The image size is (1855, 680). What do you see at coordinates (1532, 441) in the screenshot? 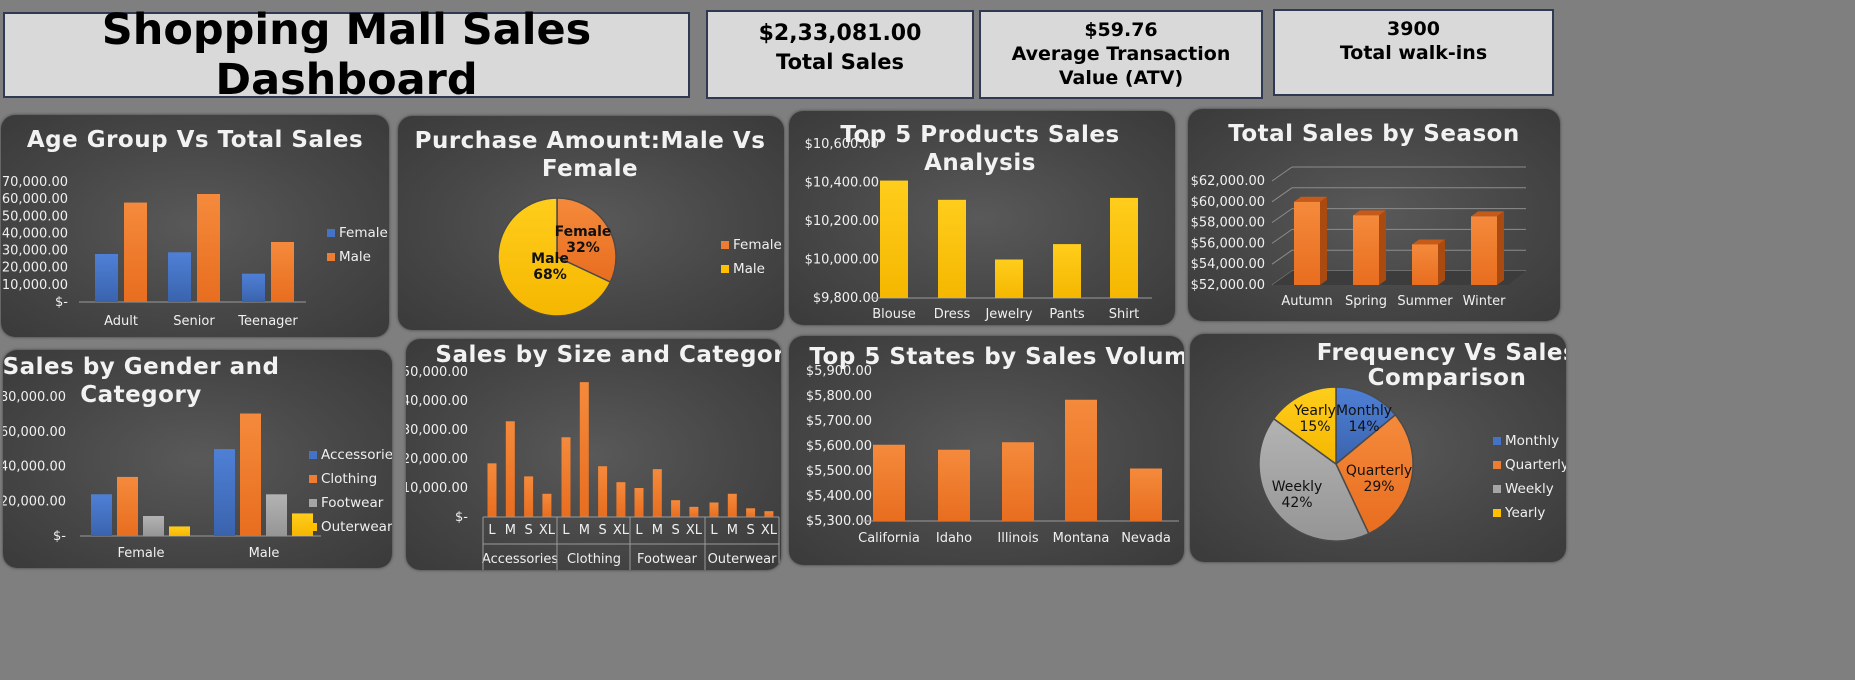
I see `legend-label: Monthly` at bounding box center [1532, 441].